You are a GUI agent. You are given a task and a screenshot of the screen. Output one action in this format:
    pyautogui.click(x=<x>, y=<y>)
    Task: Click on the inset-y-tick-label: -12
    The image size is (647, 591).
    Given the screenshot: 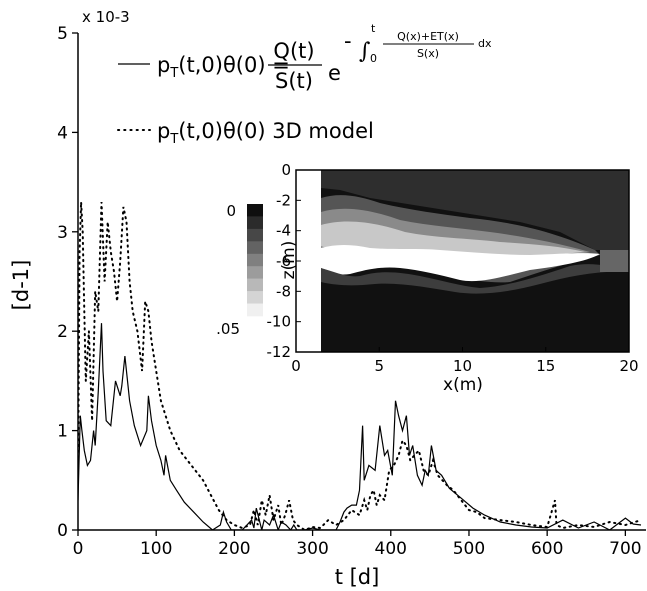 What is the action you would take?
    pyautogui.click(x=279, y=352)
    